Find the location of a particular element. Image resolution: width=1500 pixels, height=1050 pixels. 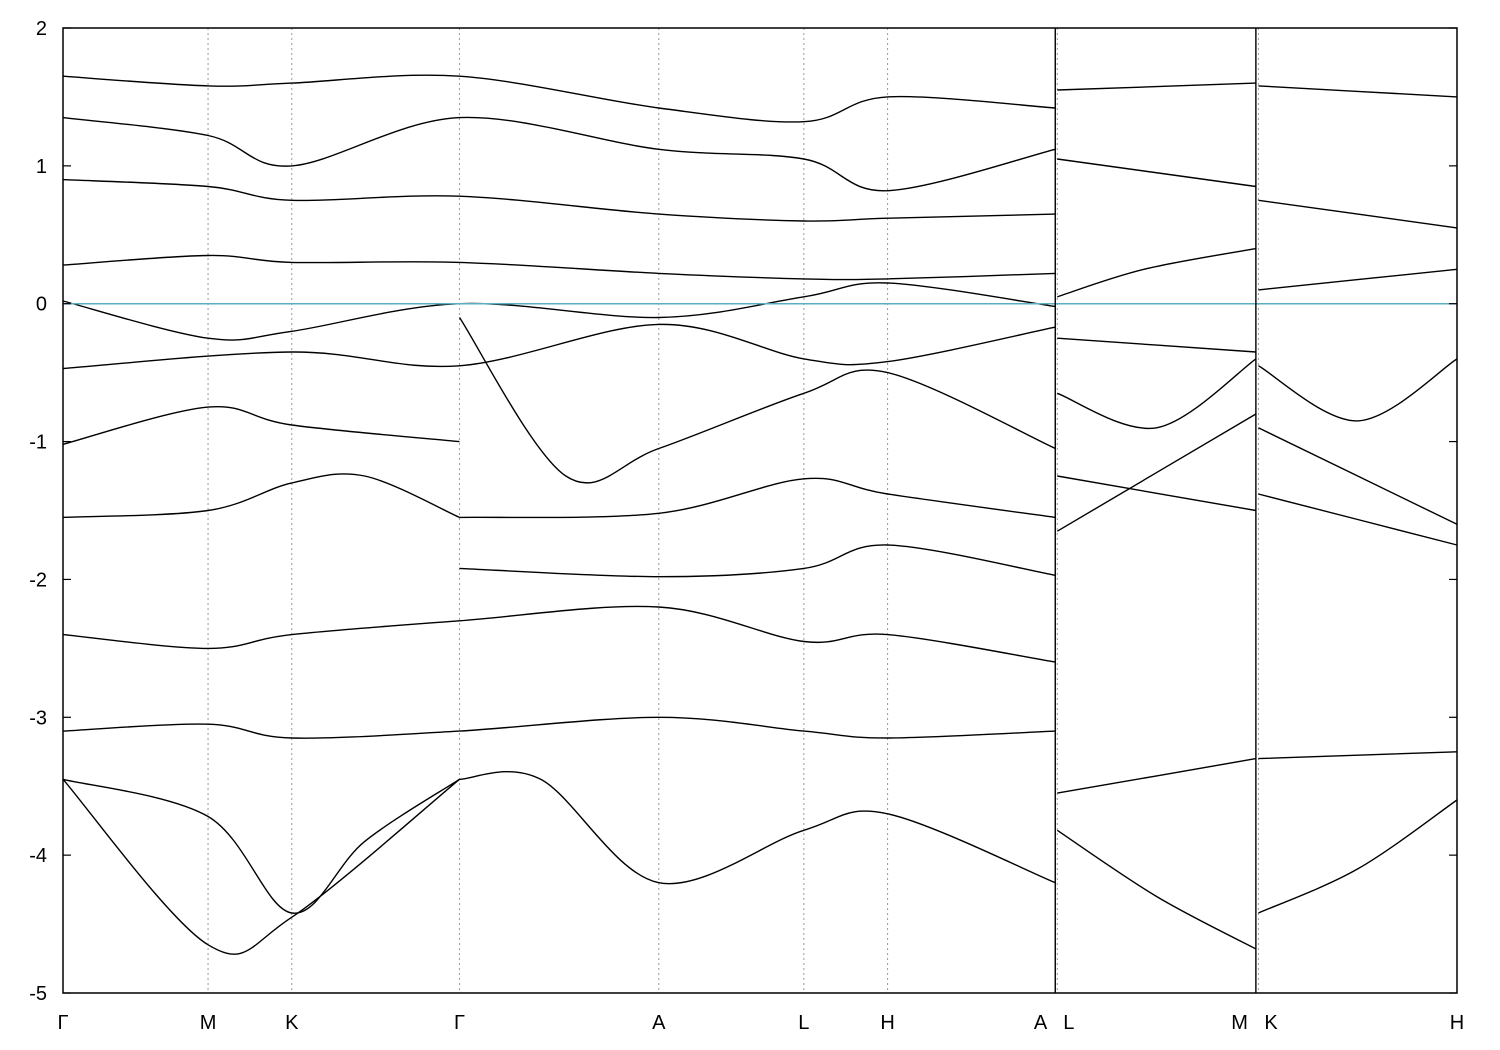

panel-breaks is located at coordinates (1155, 510).